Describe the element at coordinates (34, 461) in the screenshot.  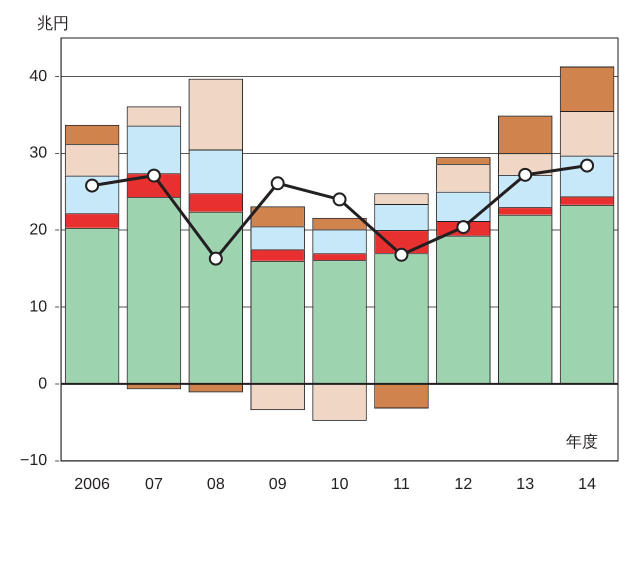
I see `y-tick-label: −10` at that location.